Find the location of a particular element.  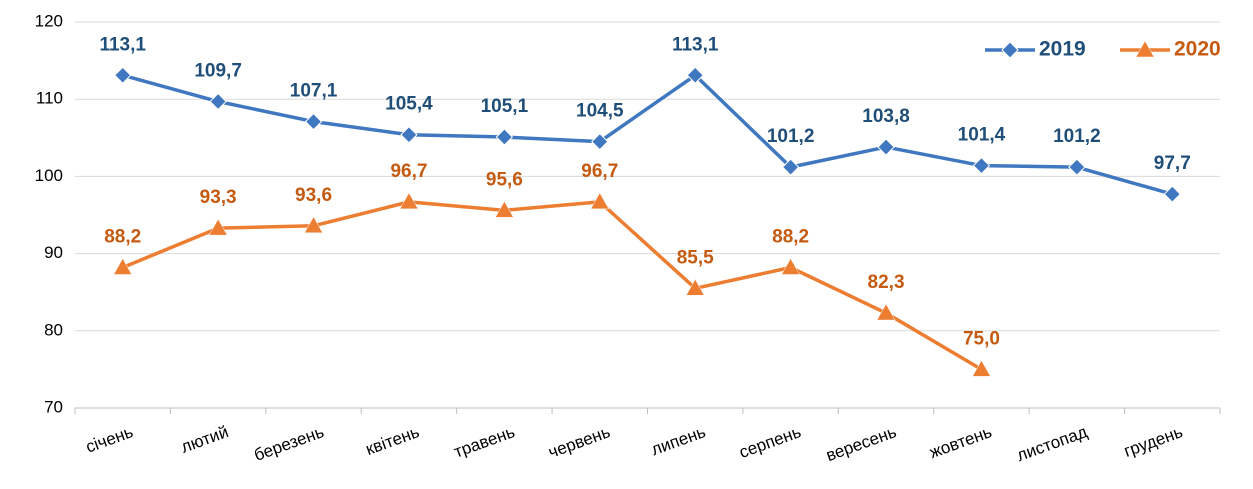

value-label: 75,0 is located at coordinates (981, 338).